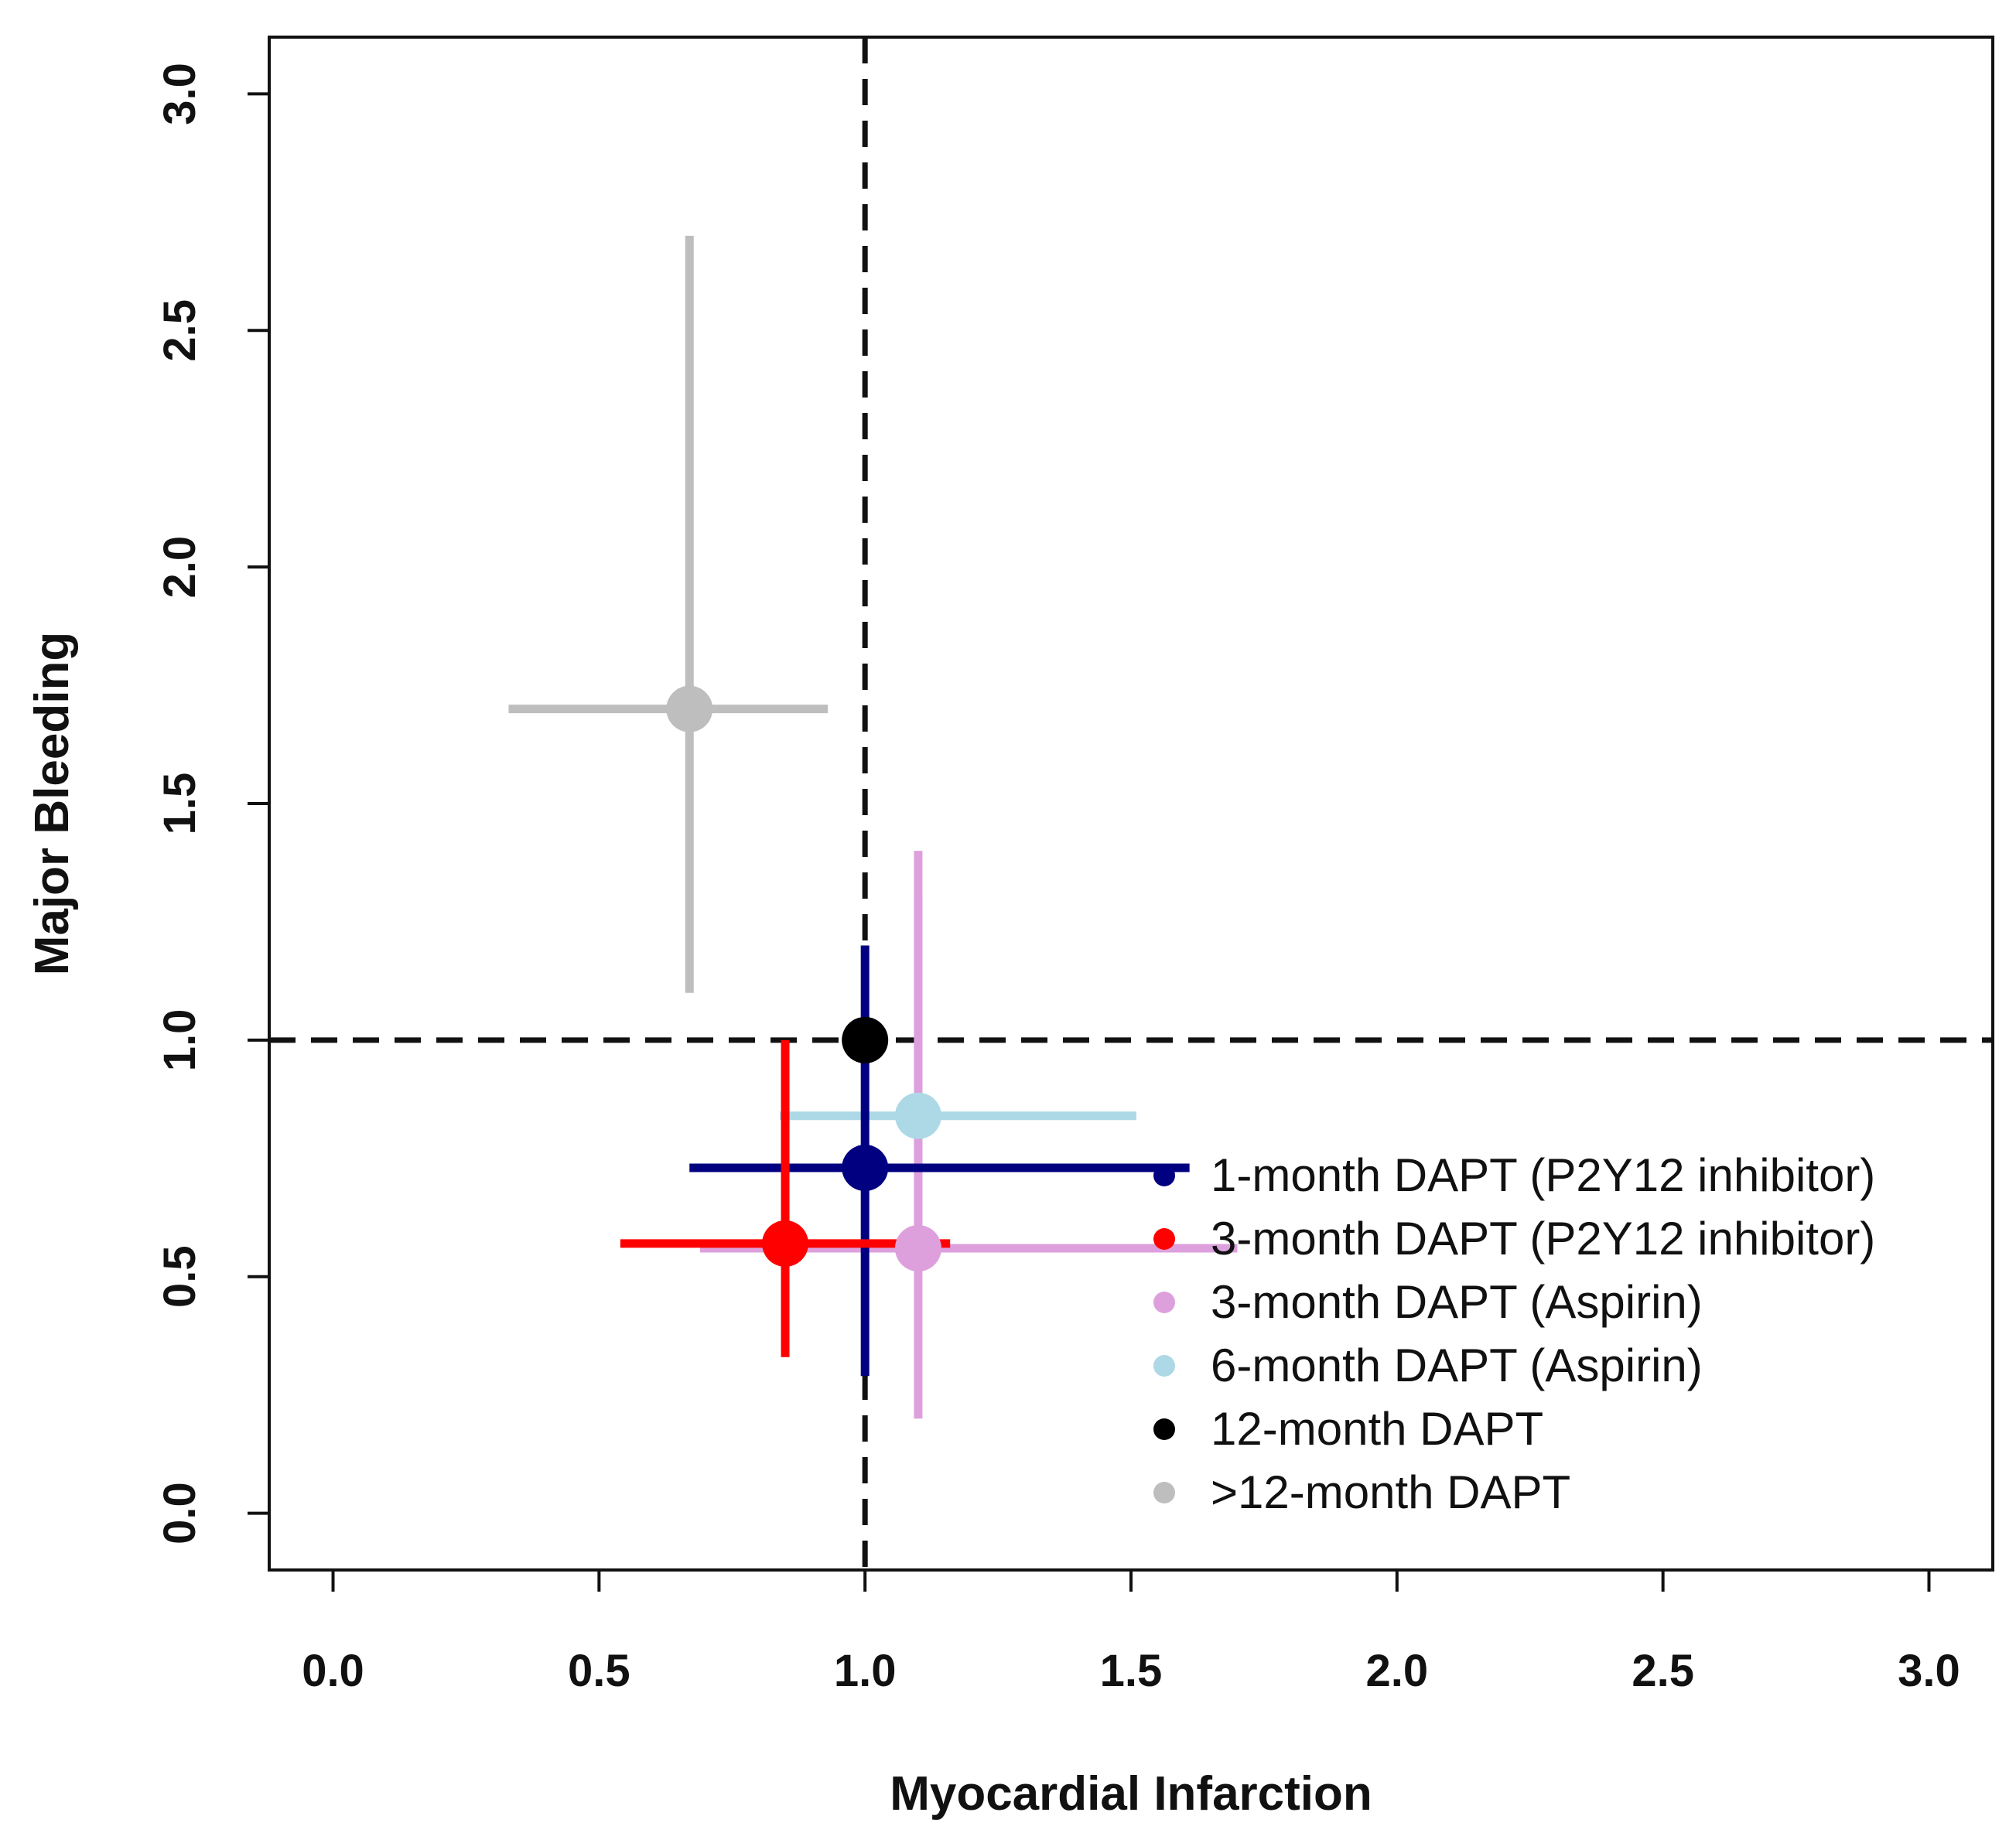 The height and width of the screenshot is (1843, 2016). What do you see at coordinates (1164, 1175) in the screenshot?
I see `legend-marker-1-month-dapt-p2y12-inhibitor` at bounding box center [1164, 1175].